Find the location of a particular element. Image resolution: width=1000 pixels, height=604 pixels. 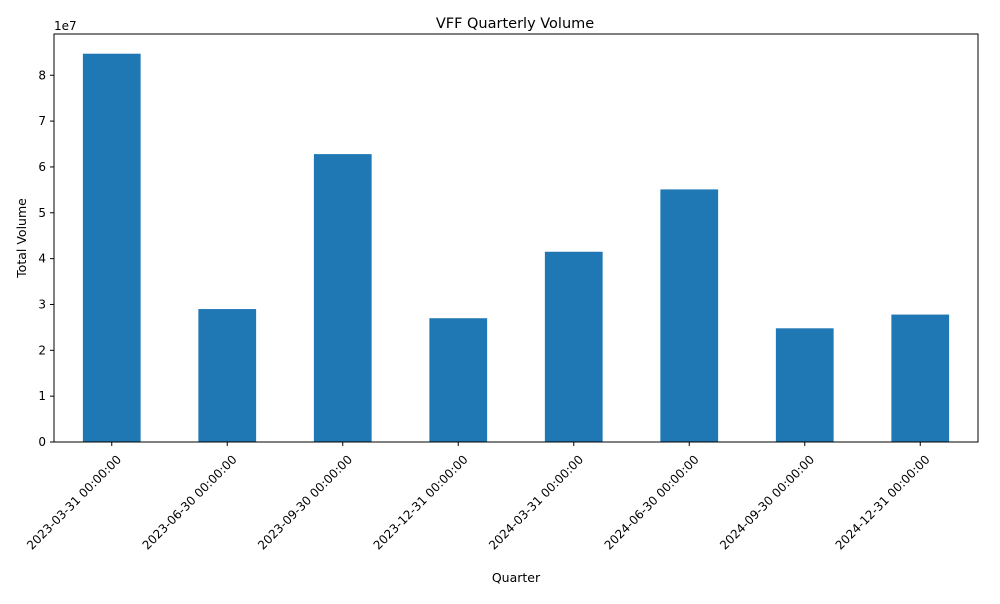

x-tick-label: 2024-09-30 00:00:00 is located at coordinates (767, 502).